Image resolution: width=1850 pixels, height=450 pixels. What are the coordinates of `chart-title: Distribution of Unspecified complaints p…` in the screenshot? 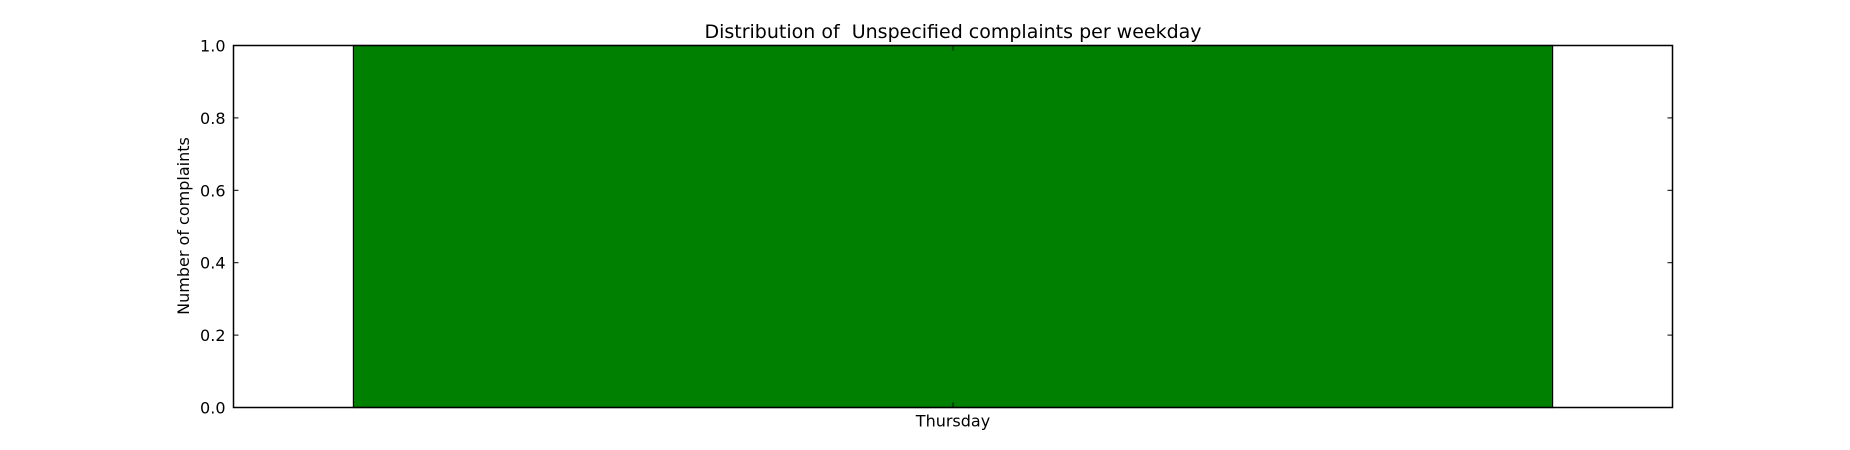 It's located at (952, 32).